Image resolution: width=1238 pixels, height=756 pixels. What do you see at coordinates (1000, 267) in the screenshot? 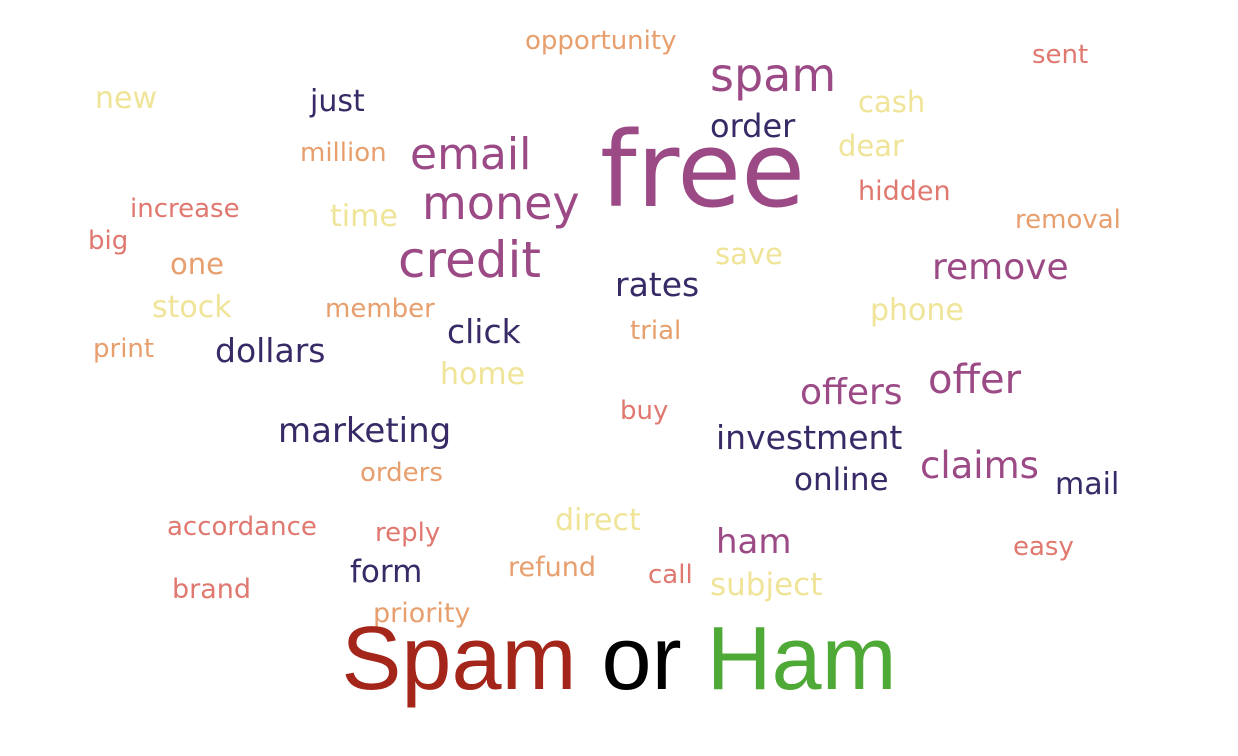
I see `word-remove: remove` at bounding box center [1000, 267].